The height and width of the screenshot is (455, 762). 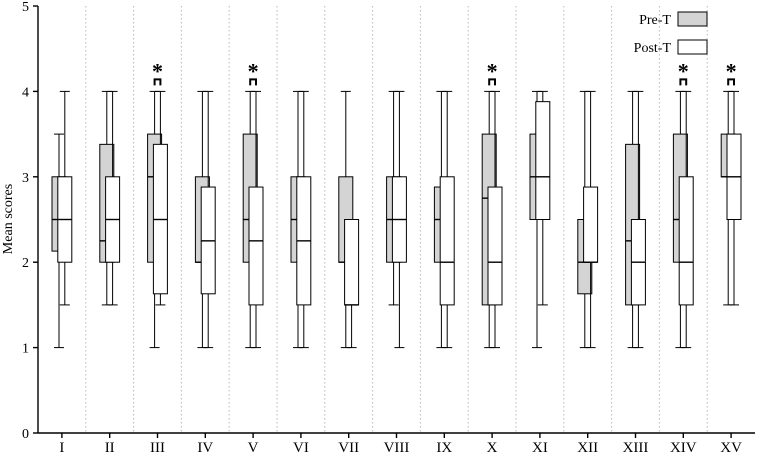 I want to click on x-tick-label: IV, so click(x=205, y=447).